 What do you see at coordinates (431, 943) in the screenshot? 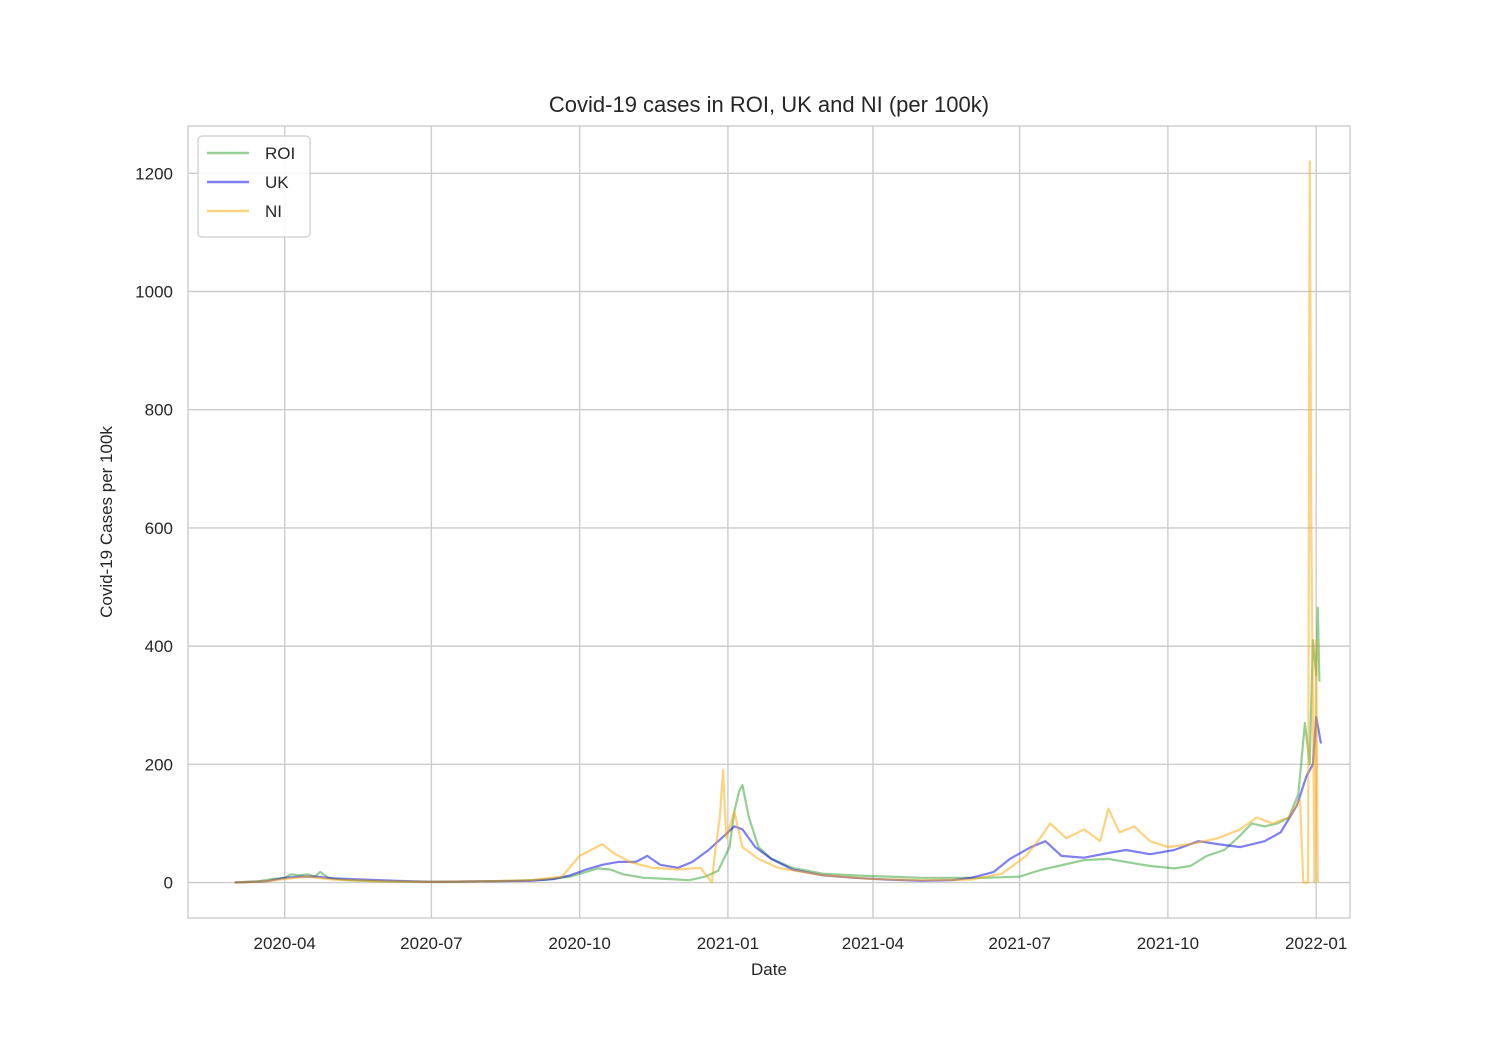
I see `x-tick-label: 2020-07` at bounding box center [431, 943].